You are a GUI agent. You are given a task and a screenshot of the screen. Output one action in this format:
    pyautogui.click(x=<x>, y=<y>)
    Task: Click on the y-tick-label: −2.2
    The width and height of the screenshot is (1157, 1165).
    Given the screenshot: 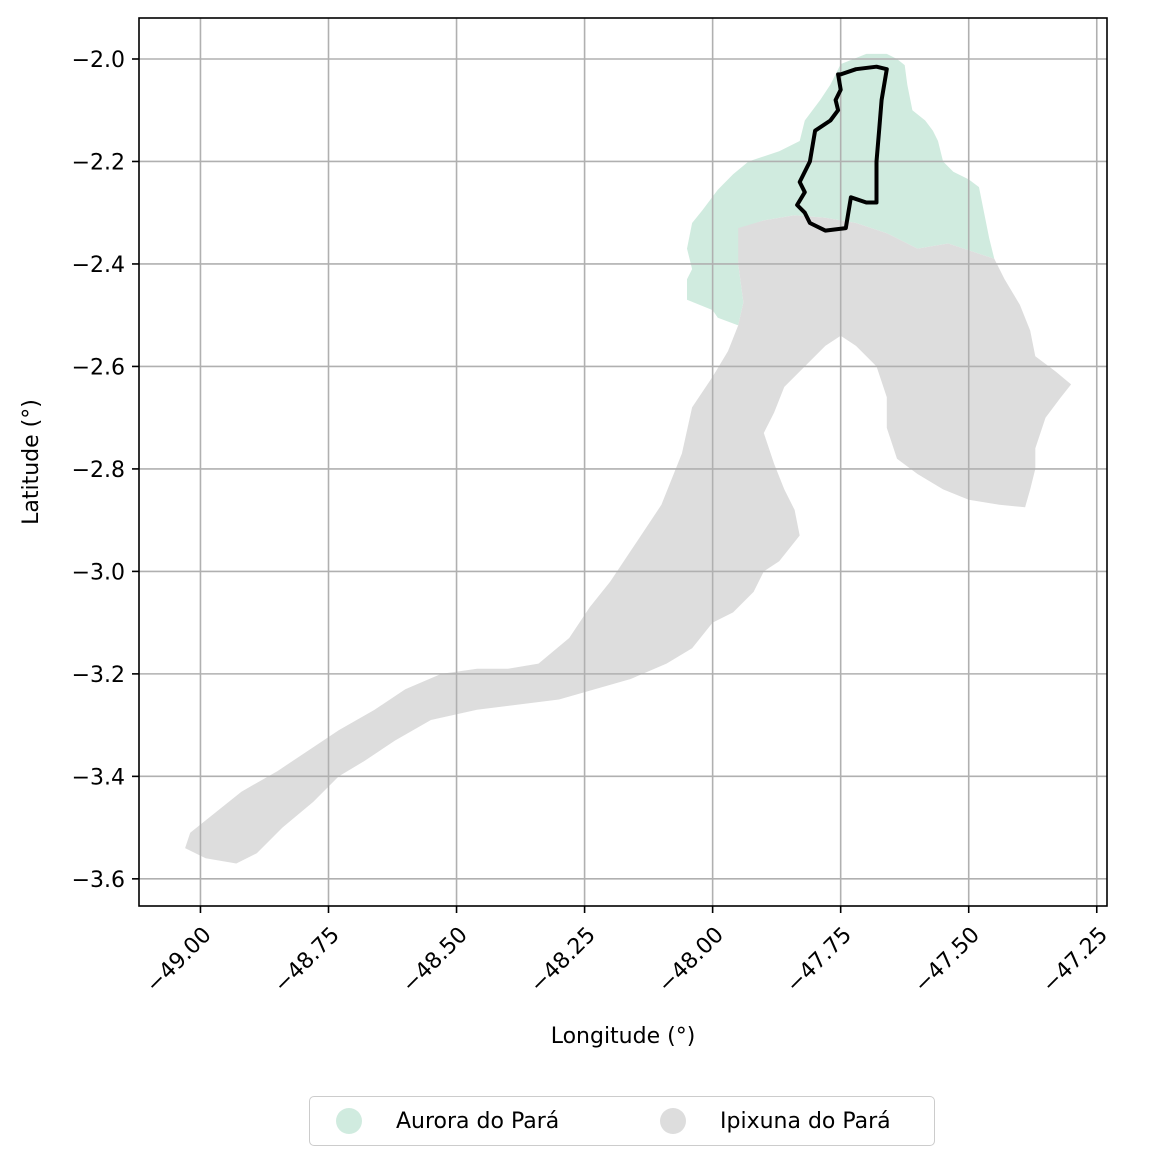 What is the action you would take?
    pyautogui.click(x=98, y=162)
    